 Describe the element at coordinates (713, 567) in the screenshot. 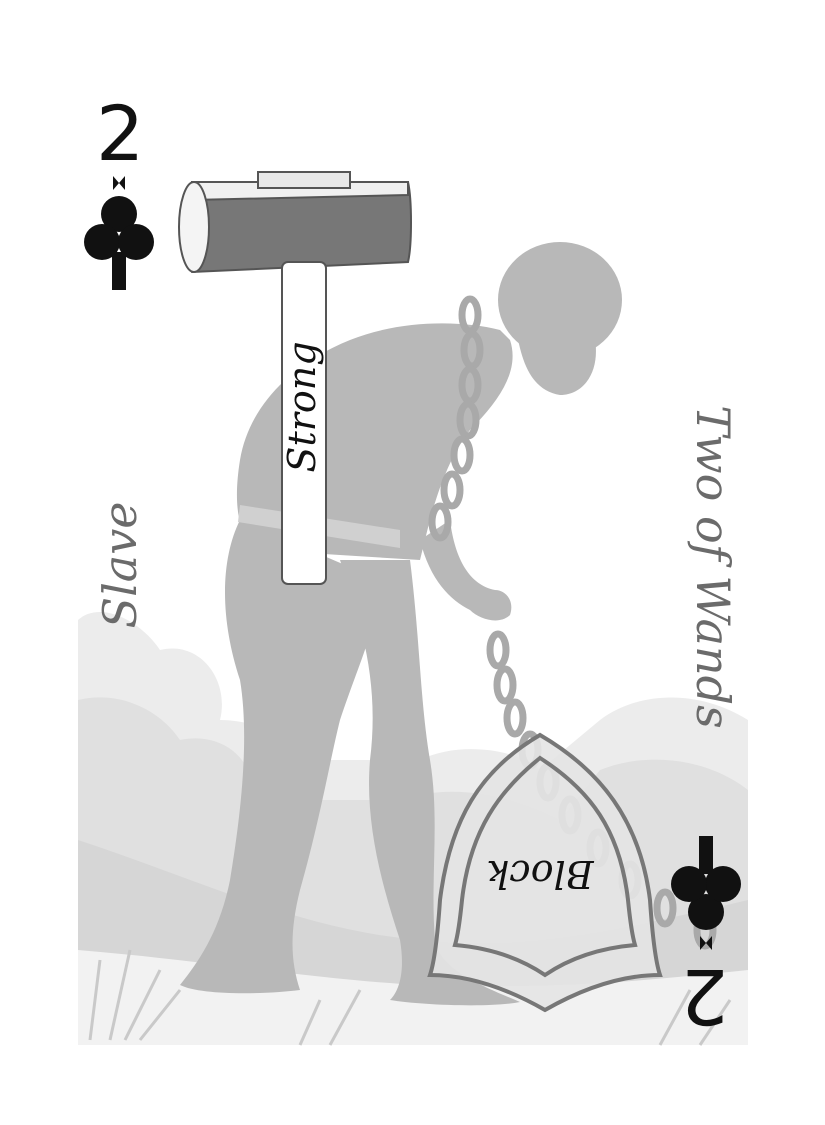

I see `tarot-name-label: Two of Wands` at that location.